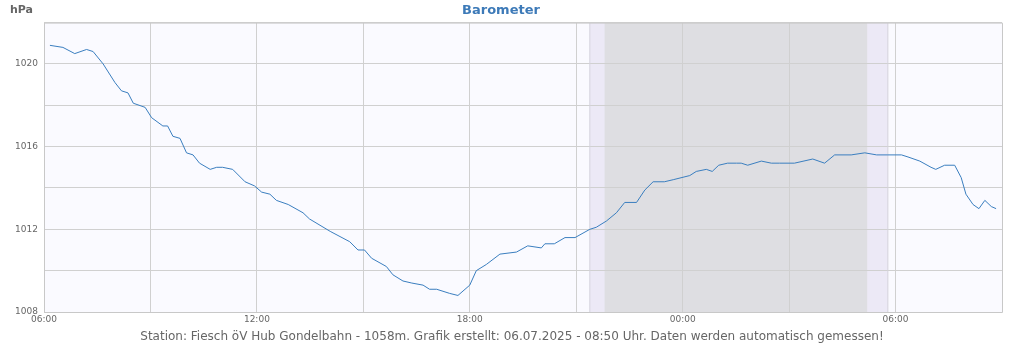 The width and height of the screenshot is (1024, 350). What do you see at coordinates (470, 318) in the screenshot?
I see `x-tick-label: 18:00` at bounding box center [470, 318].